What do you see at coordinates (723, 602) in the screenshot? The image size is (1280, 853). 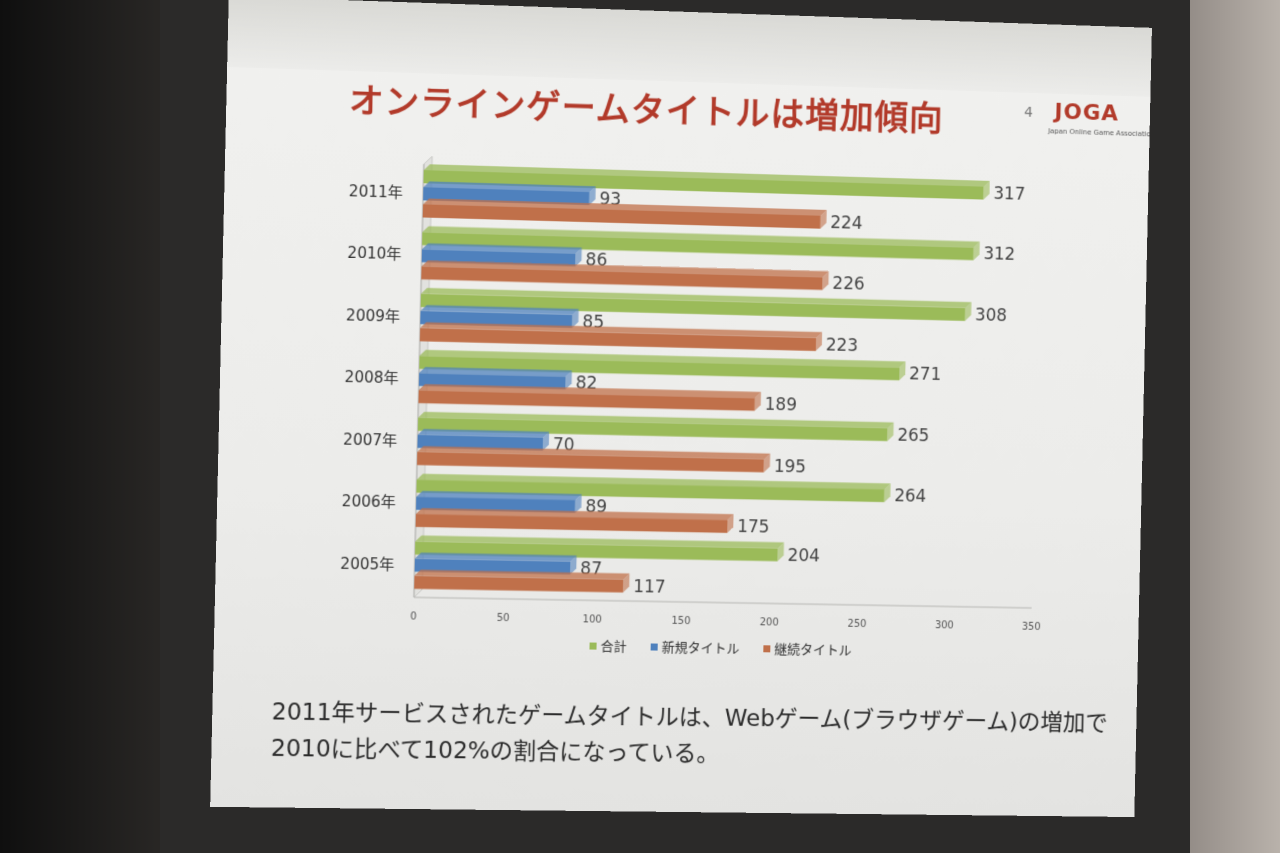 I see `x-axis-line` at bounding box center [723, 602].